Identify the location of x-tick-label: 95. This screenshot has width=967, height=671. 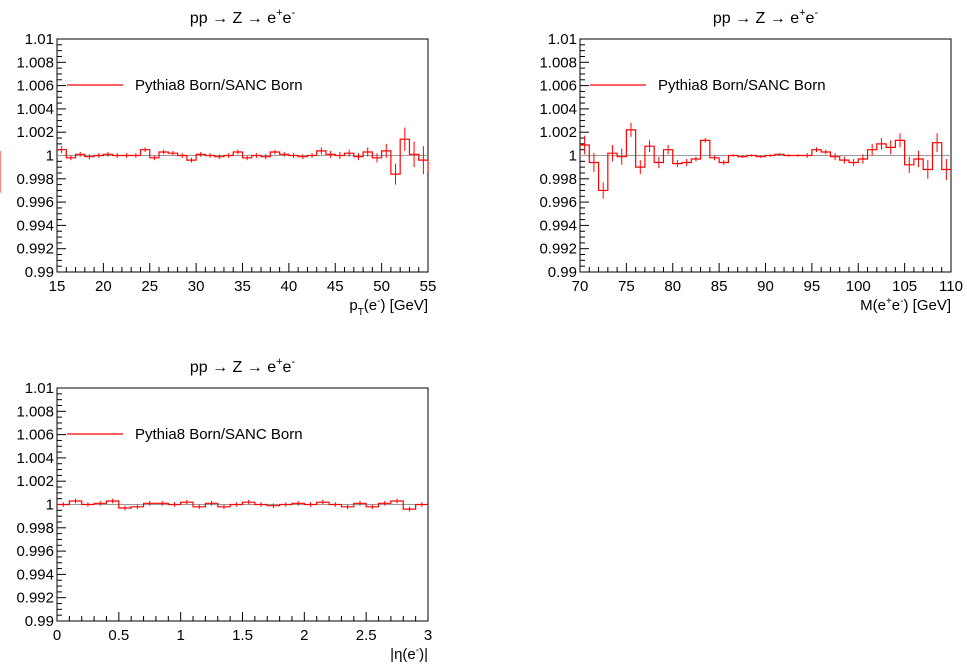
(812, 286).